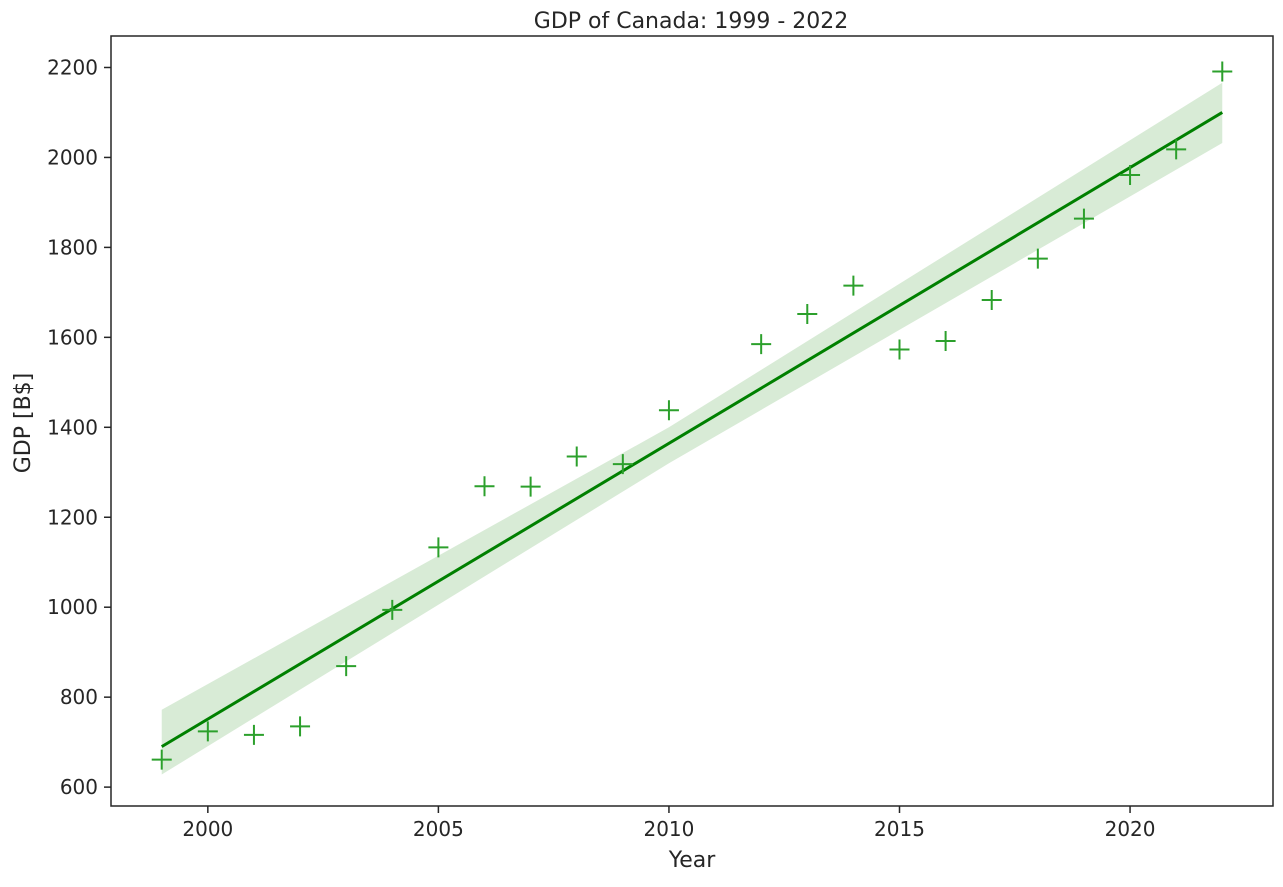  I want to click on y-axis-label: GDP [B$], so click(23, 423).